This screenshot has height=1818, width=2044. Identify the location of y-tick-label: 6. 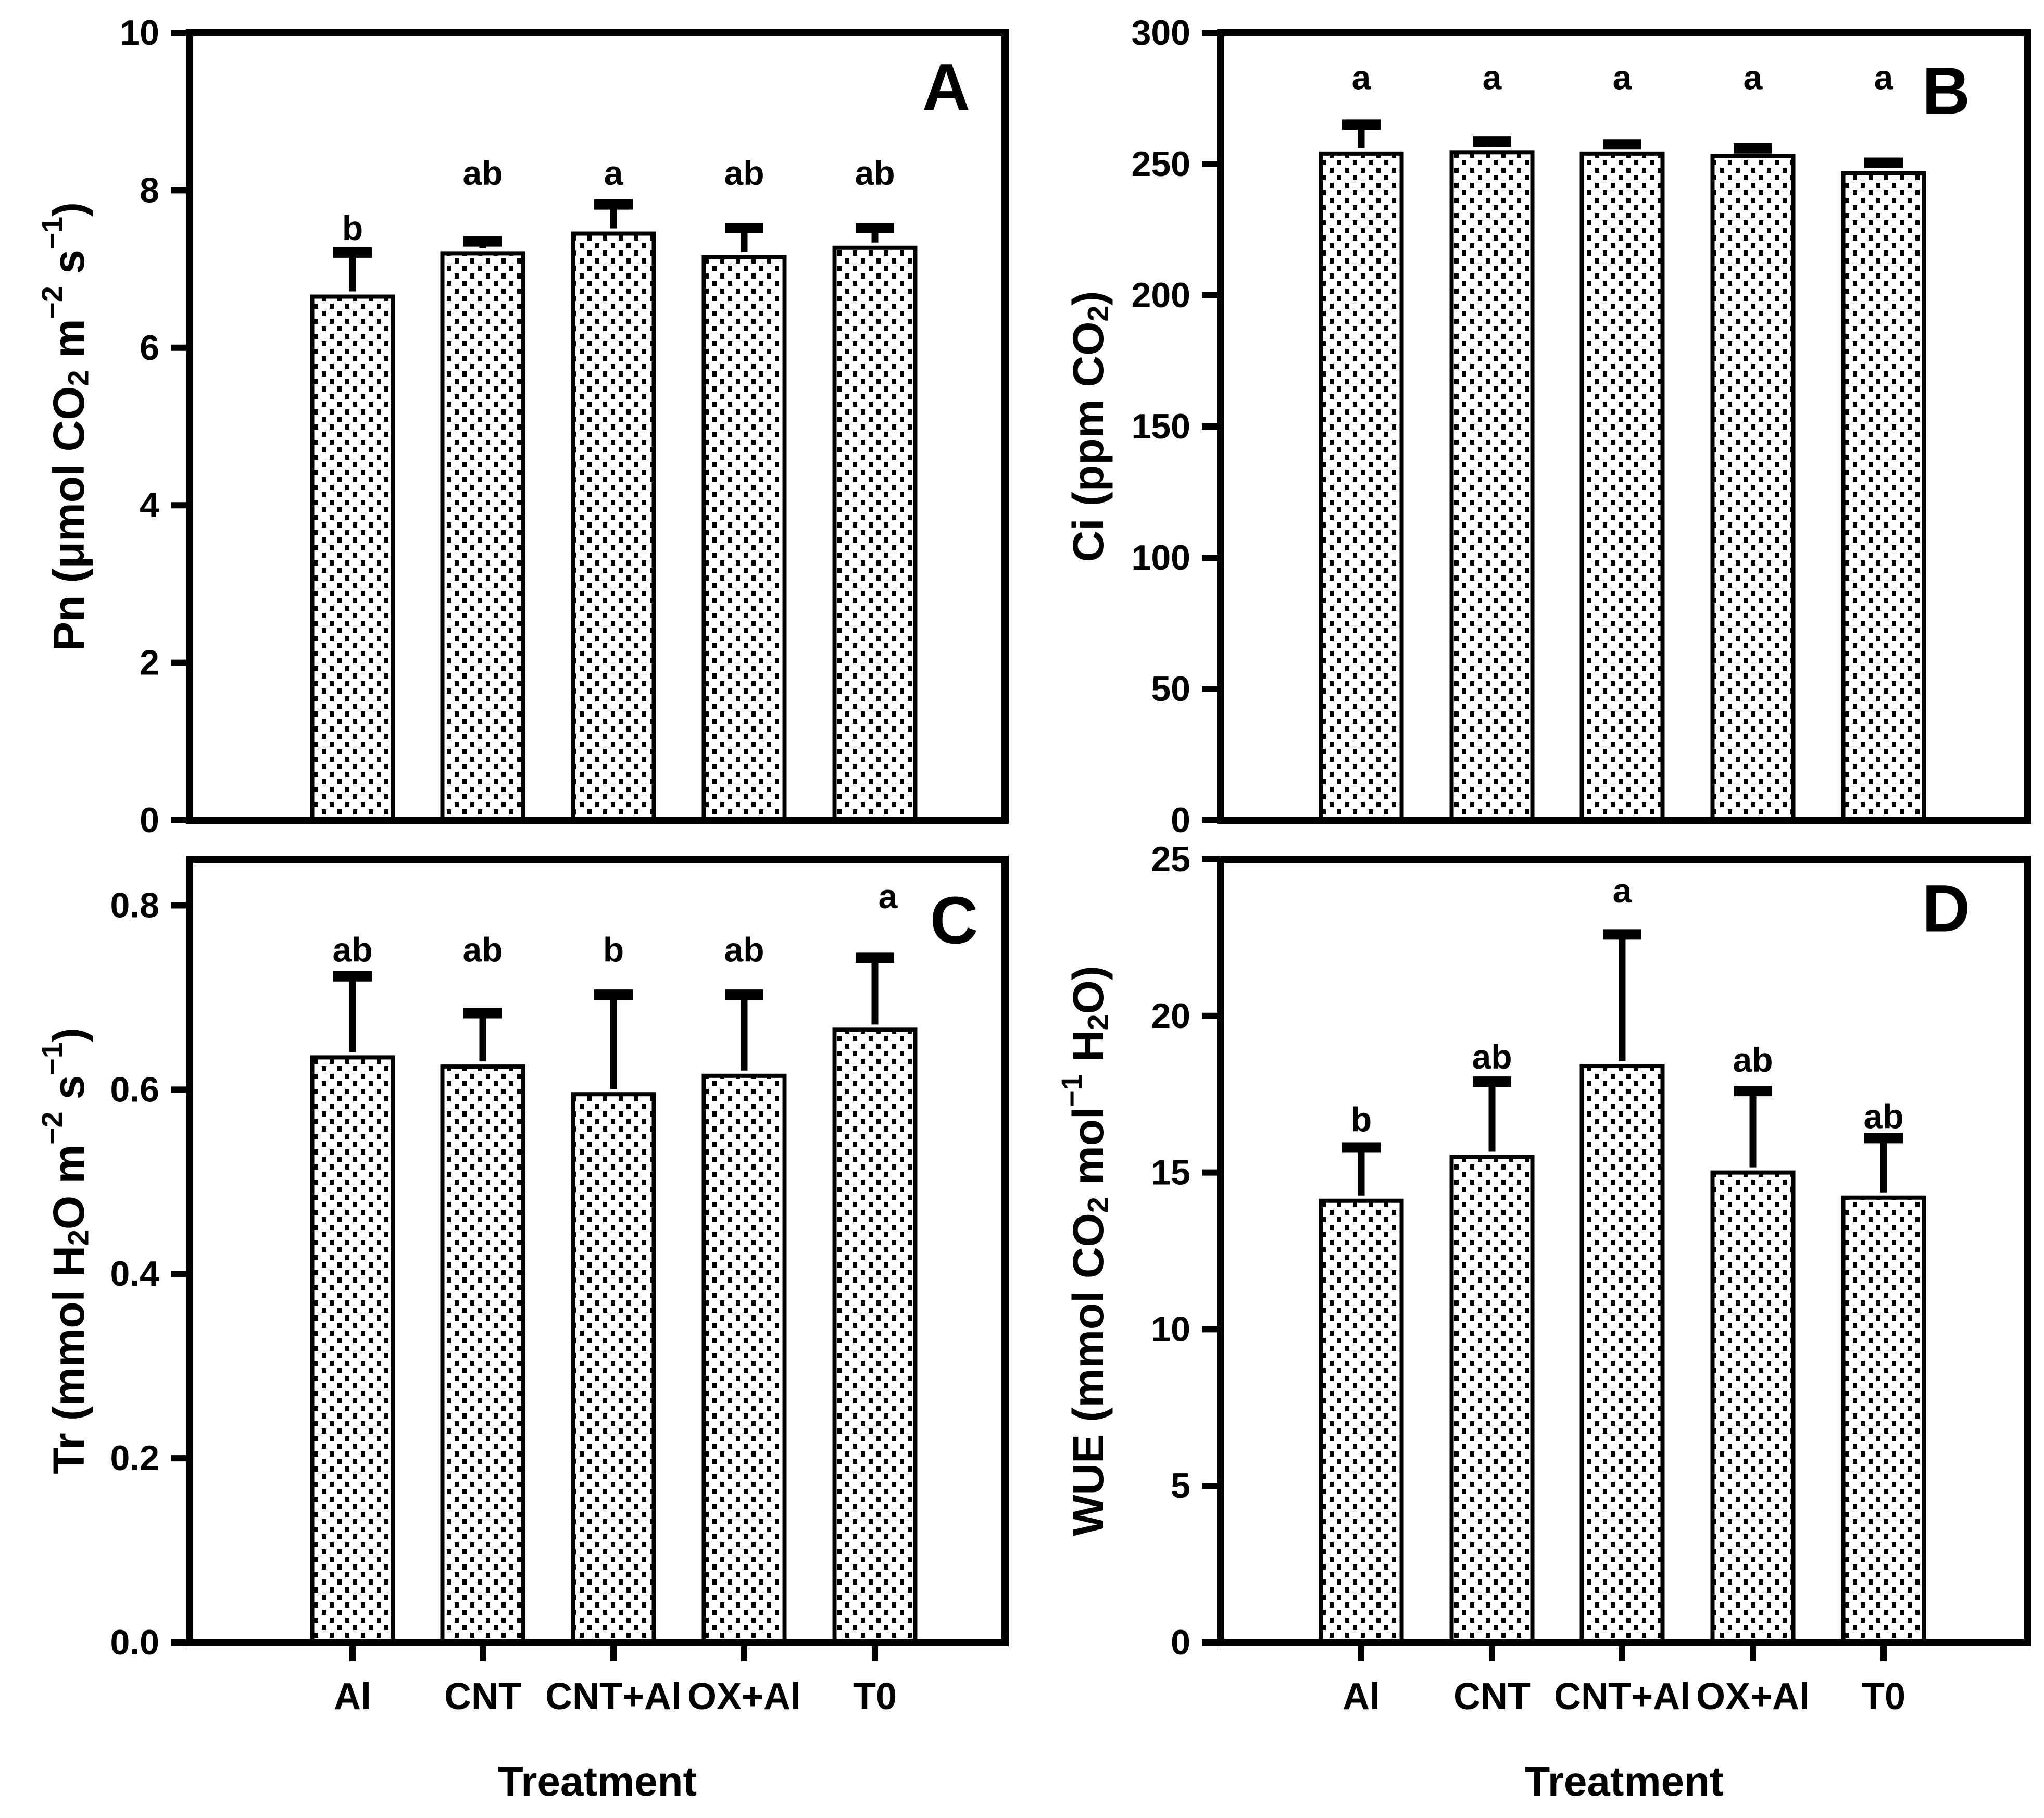
(149, 348).